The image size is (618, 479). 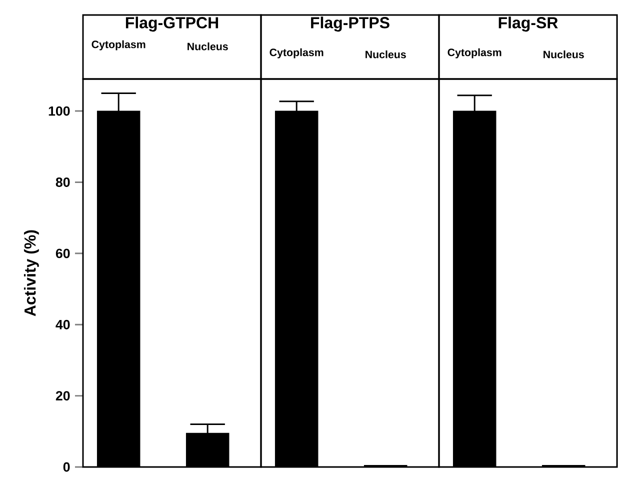 I want to click on y-axis-title: Activity (%), so click(x=31, y=273).